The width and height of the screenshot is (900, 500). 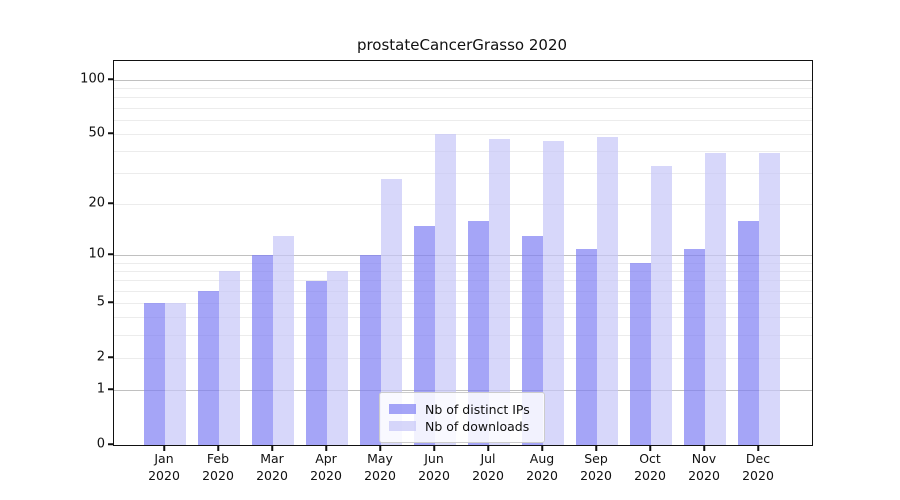 What do you see at coordinates (326, 467) in the screenshot?
I see `x-tick-label-apr: Apr 2020` at bounding box center [326, 467].